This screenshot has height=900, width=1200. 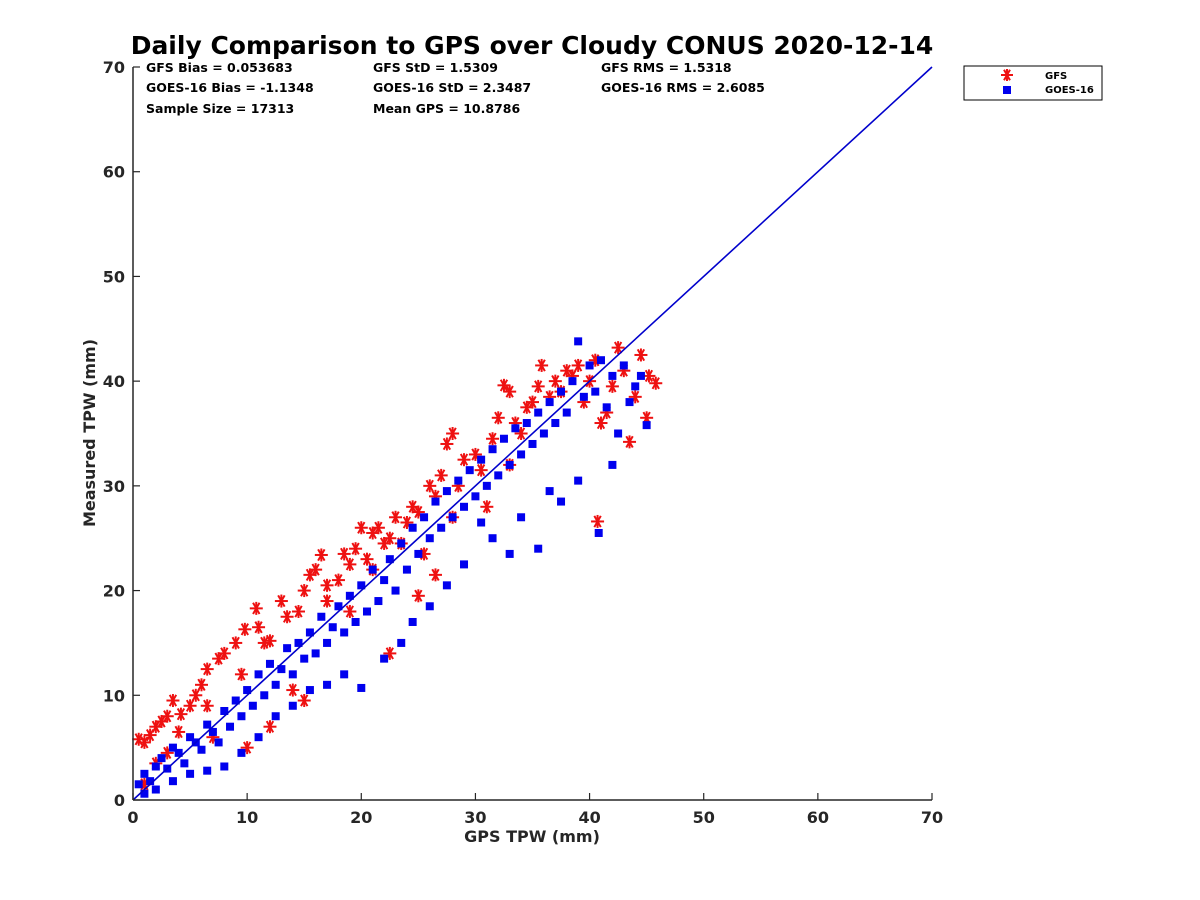 I want to click on y-axis-label: Measured TPW (mm), so click(x=89, y=433).